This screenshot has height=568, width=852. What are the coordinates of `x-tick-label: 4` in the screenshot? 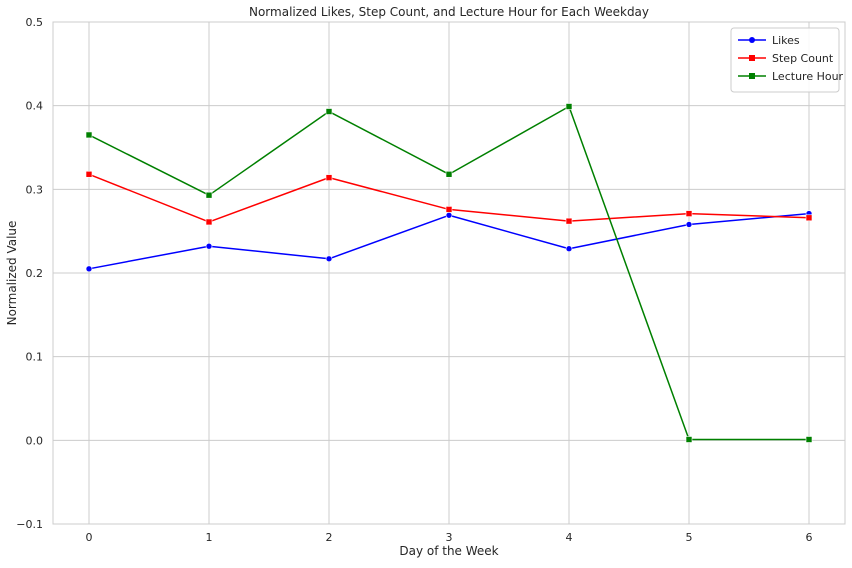 It's located at (569, 537).